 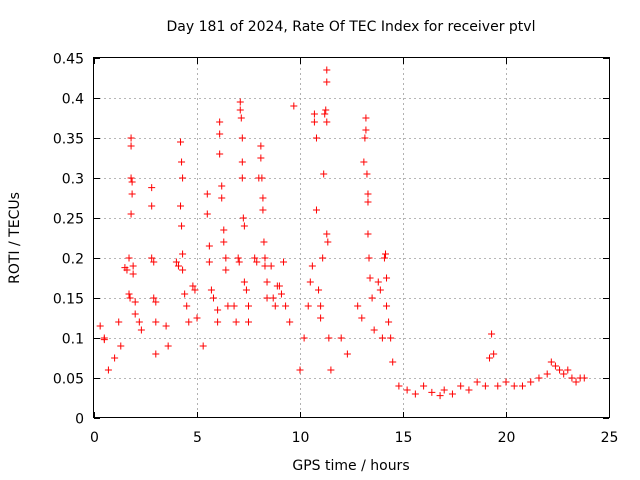 What do you see at coordinates (507, 438) in the screenshot?
I see `x-tick-label: 20` at bounding box center [507, 438].